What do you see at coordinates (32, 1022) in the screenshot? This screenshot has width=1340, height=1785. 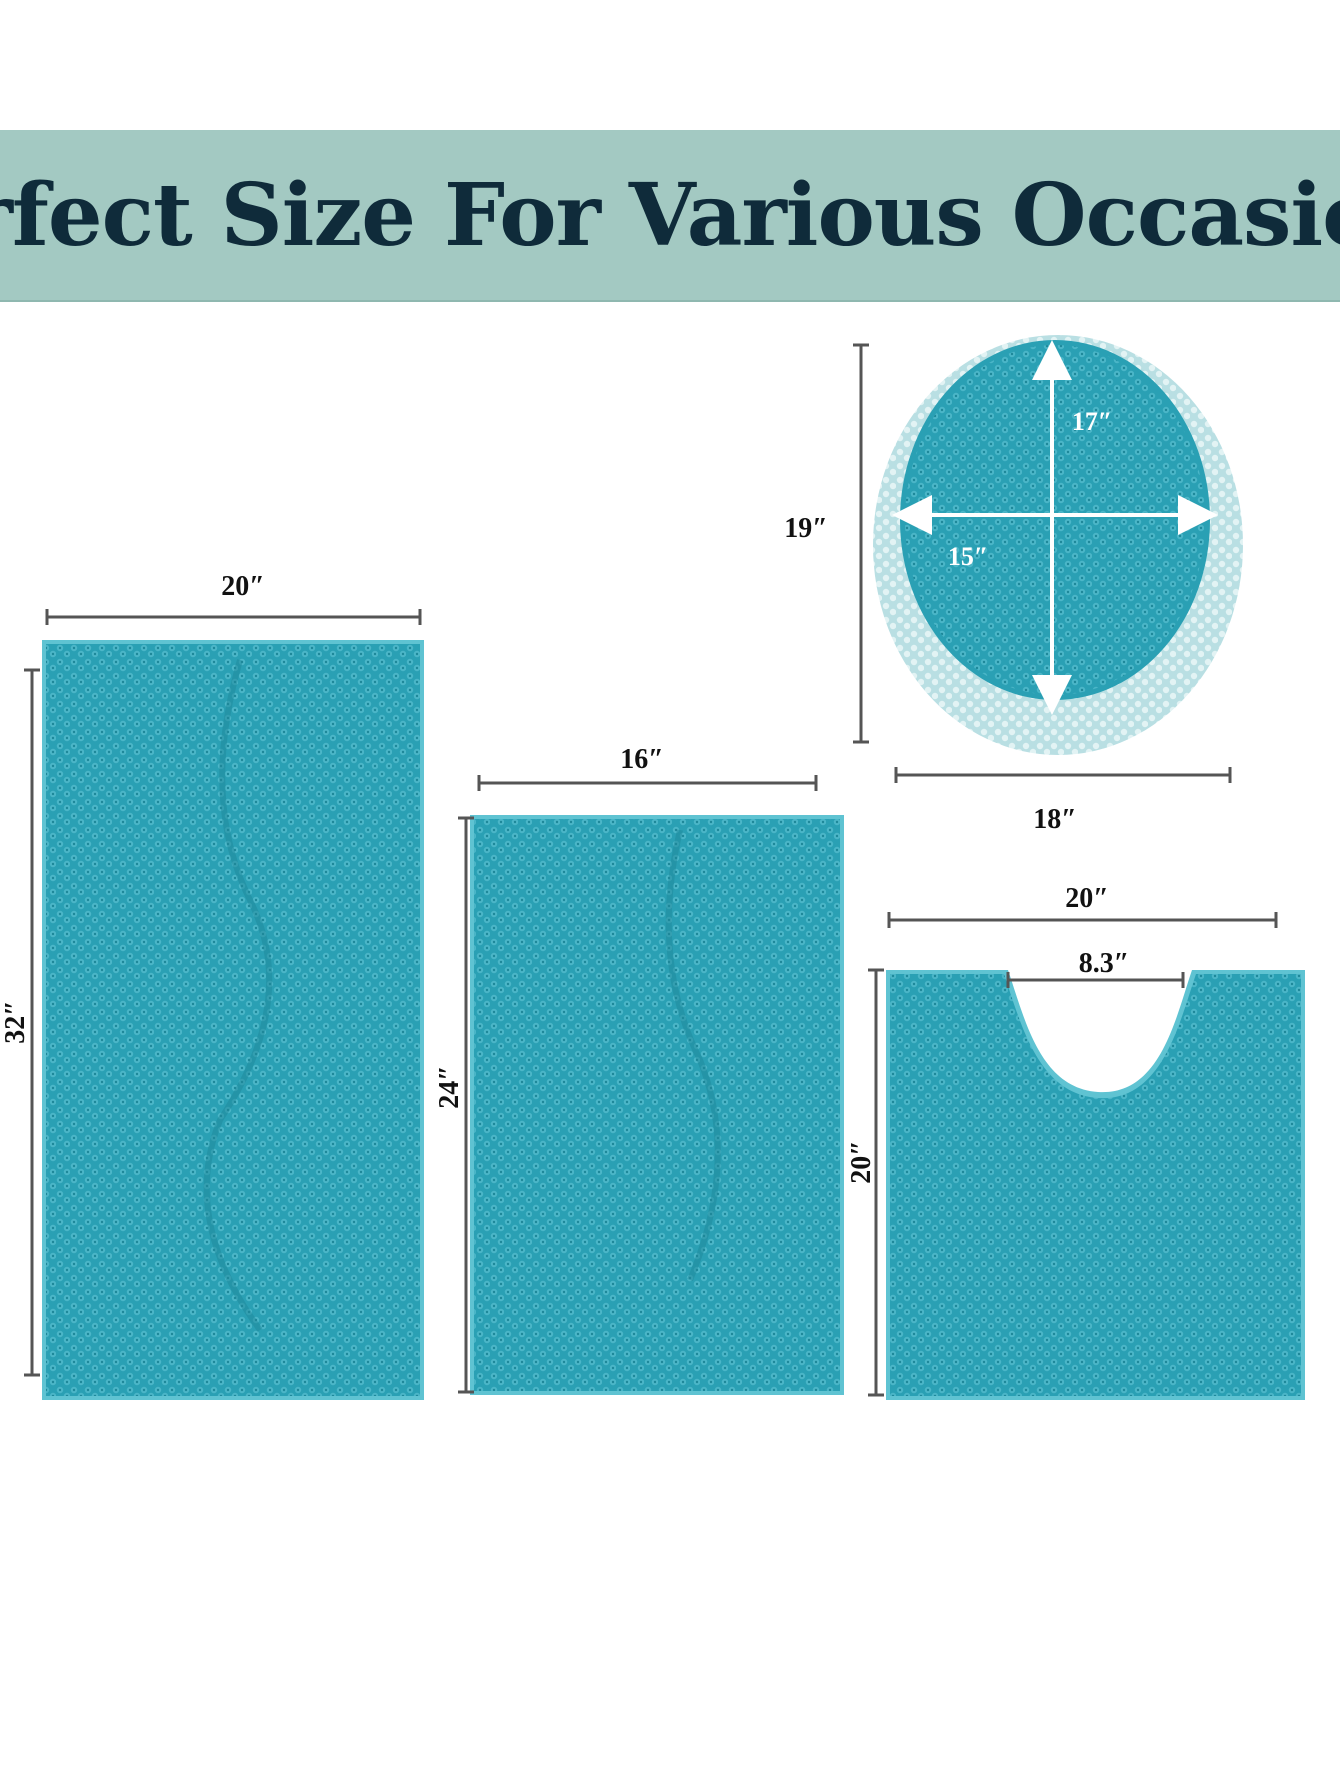 I see `large-mat-height-dimension` at bounding box center [32, 1022].